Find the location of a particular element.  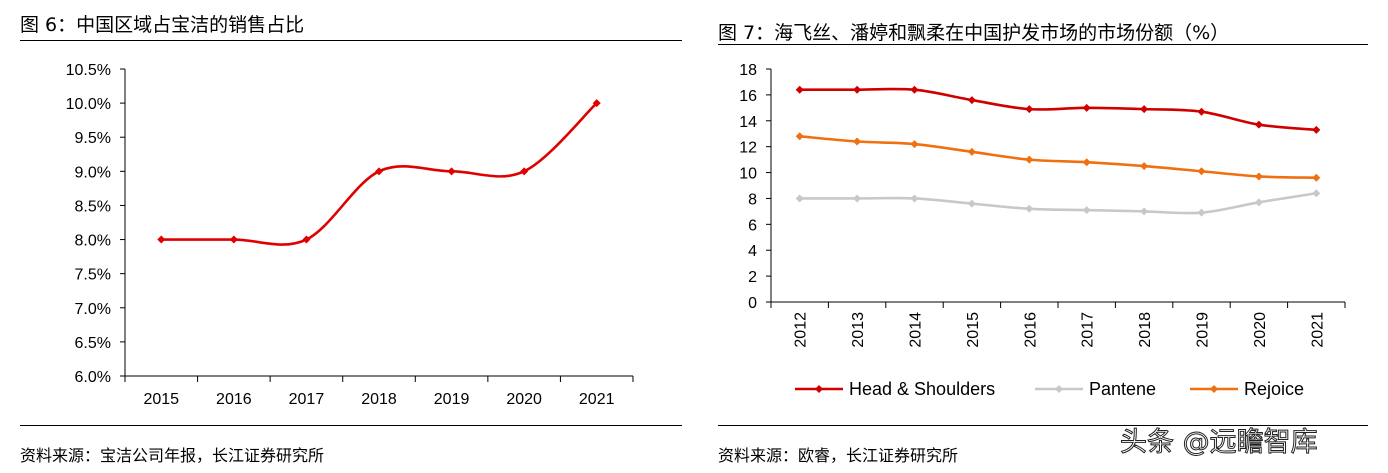

x-tick-label: 2013 is located at coordinates (858, 330).